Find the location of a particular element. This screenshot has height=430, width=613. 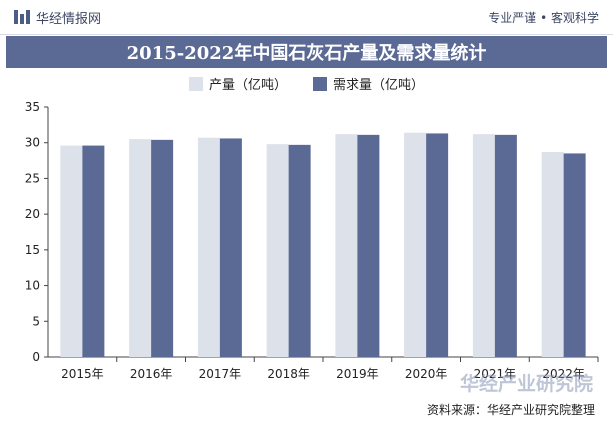

y-tick-label: 30 is located at coordinates (32, 143).